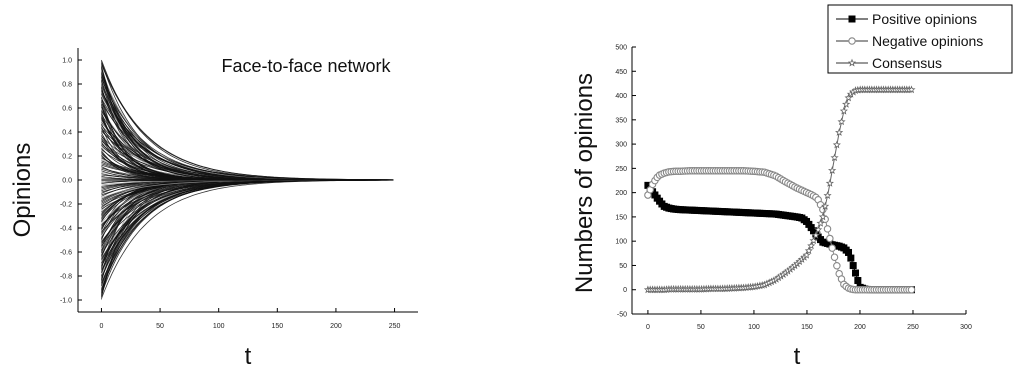 This screenshot has height=368, width=1014. What do you see at coordinates (754, 327) in the screenshot?
I see `right-chart-x-tick-label: 100` at bounding box center [754, 327].